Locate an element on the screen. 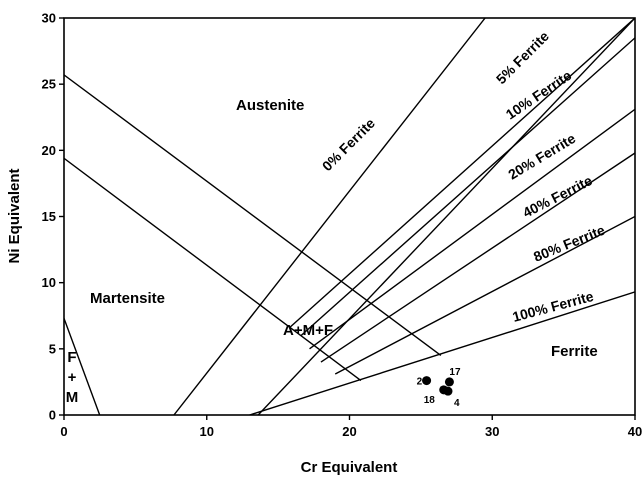 The height and width of the screenshot is (480, 644). region-label-f-m: F + M is located at coordinates (72, 377).